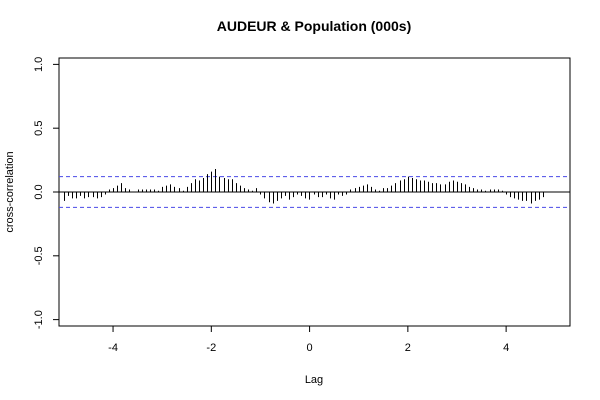 The image size is (600, 400). Describe the element at coordinates (314, 26) in the screenshot. I see `chart-title: AUDEUR & Population (000s)` at that location.